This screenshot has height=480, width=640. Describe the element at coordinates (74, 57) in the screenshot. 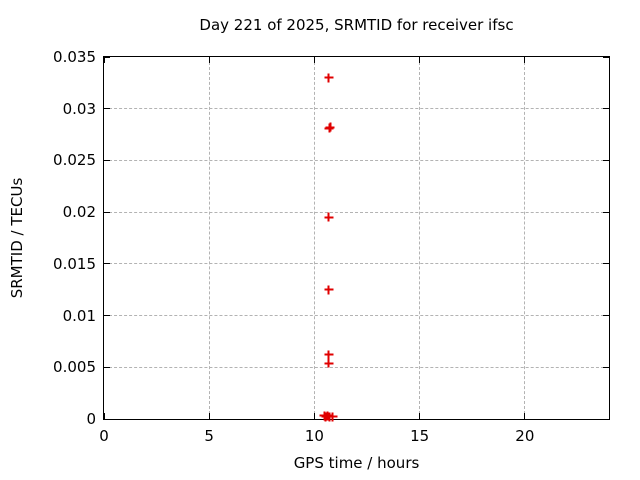

I see `y-tick-label: 0.035` at that location.